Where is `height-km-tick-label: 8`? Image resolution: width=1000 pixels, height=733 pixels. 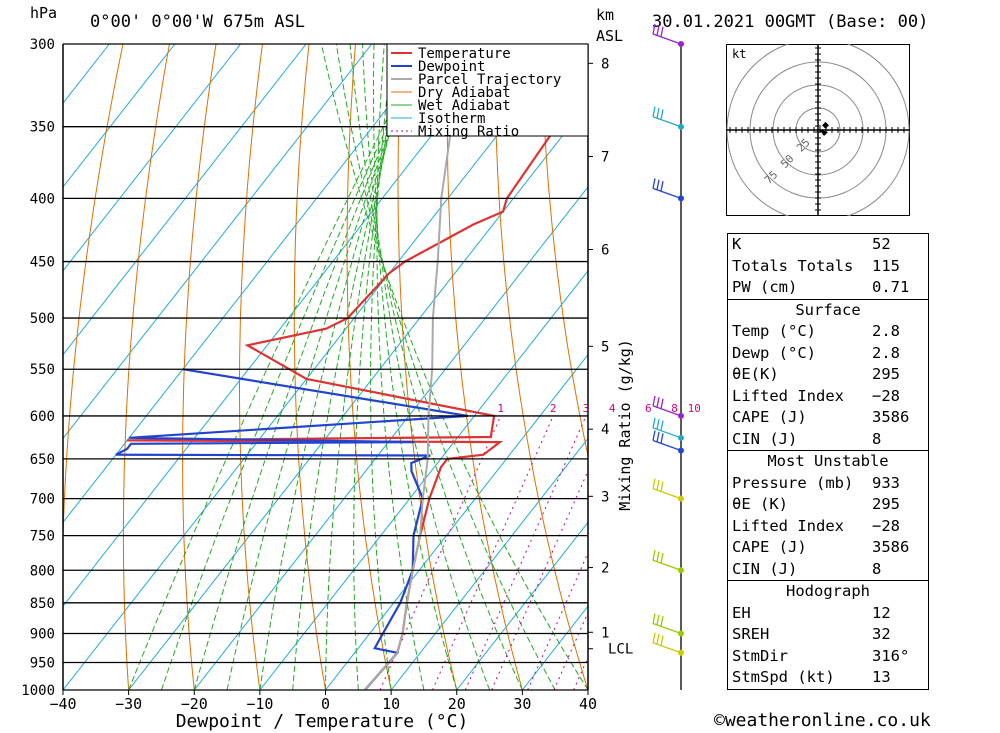 height-km-tick-label: 8 is located at coordinates (605, 64).